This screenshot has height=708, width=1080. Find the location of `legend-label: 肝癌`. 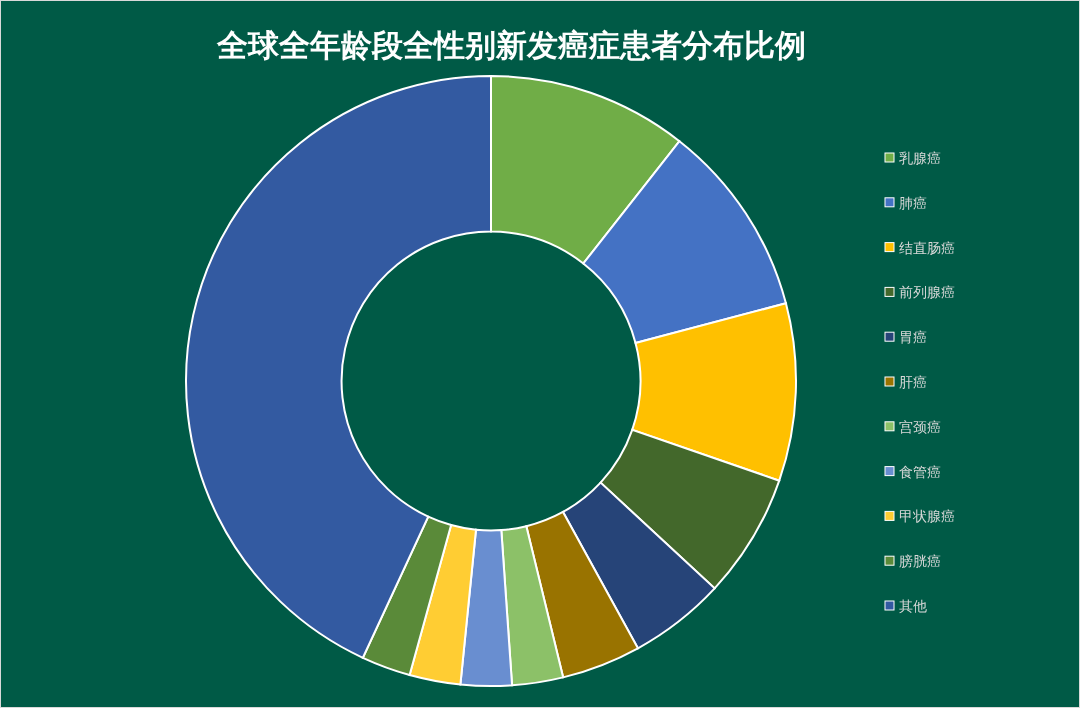

legend-label: 肝癌 is located at coordinates (913, 382).